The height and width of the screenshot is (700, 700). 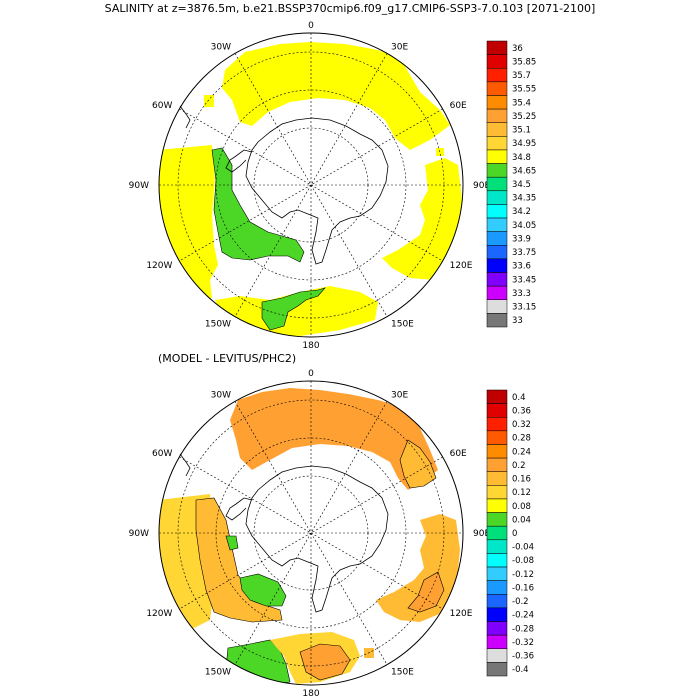 I want to click on panel2-lon-label: 30W, so click(x=221, y=395).